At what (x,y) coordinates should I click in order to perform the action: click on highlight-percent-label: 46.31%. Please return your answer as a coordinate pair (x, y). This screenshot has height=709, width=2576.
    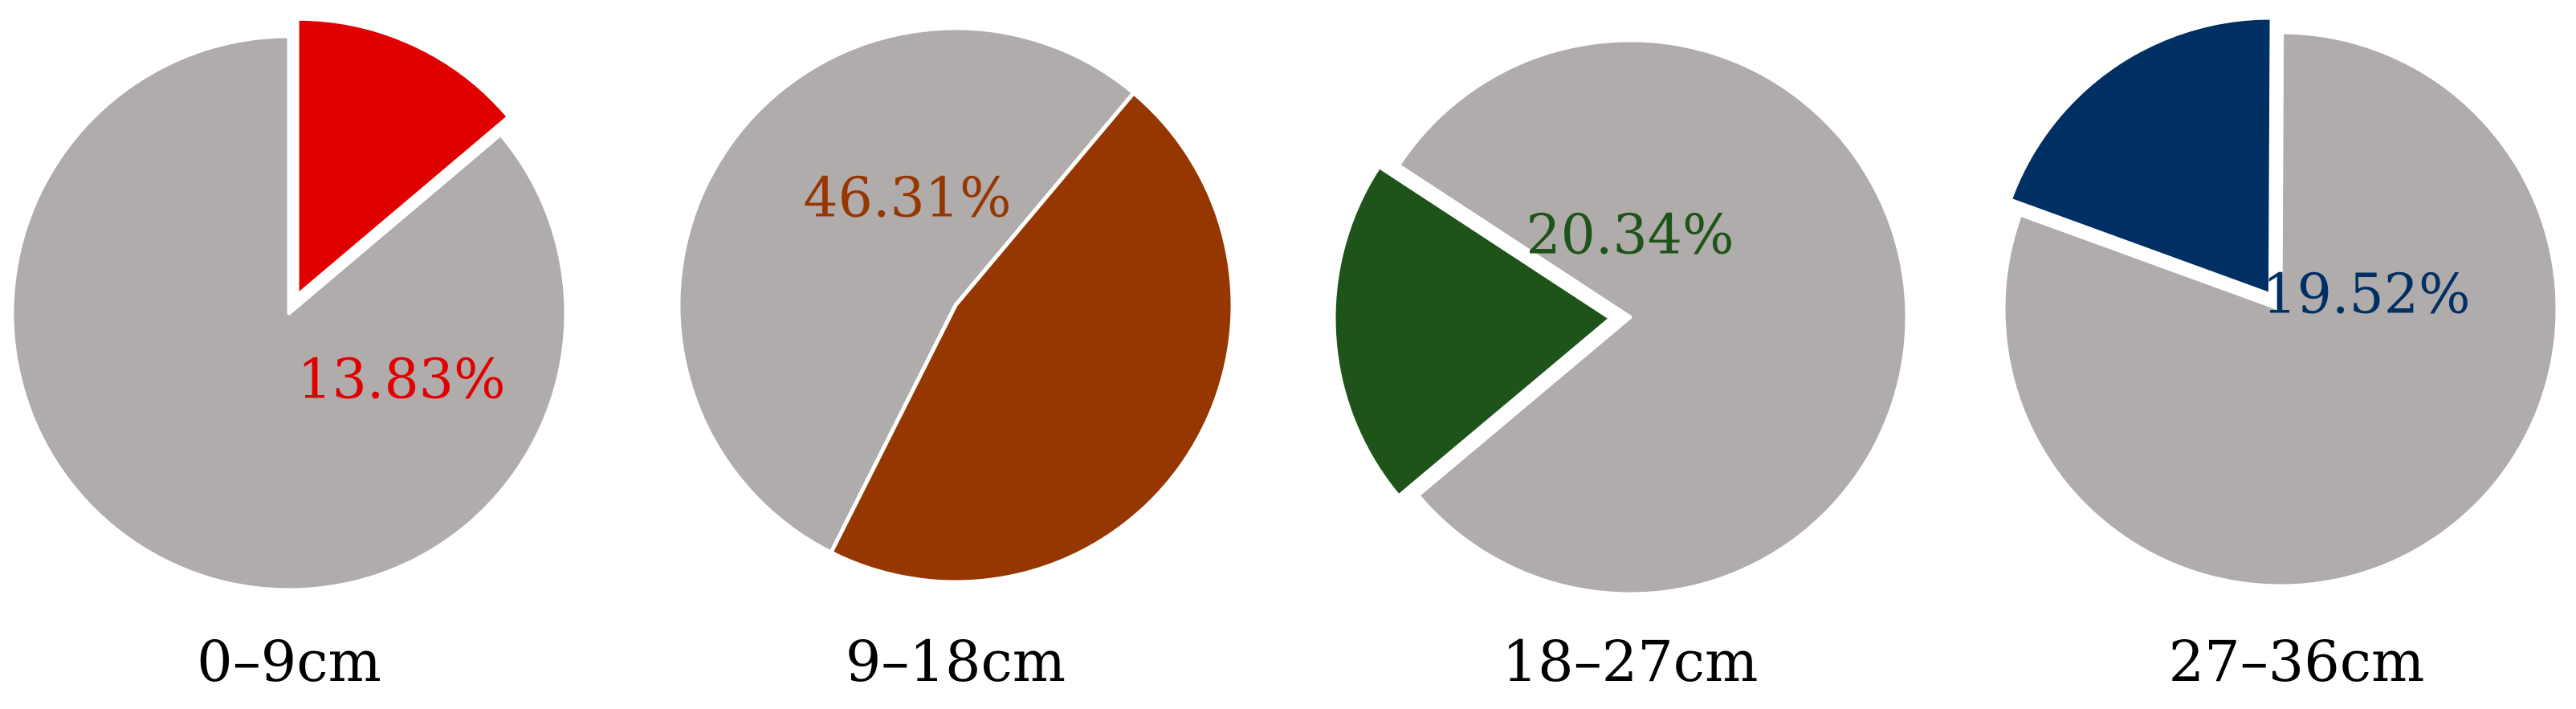
    Looking at the image, I should click on (907, 199).